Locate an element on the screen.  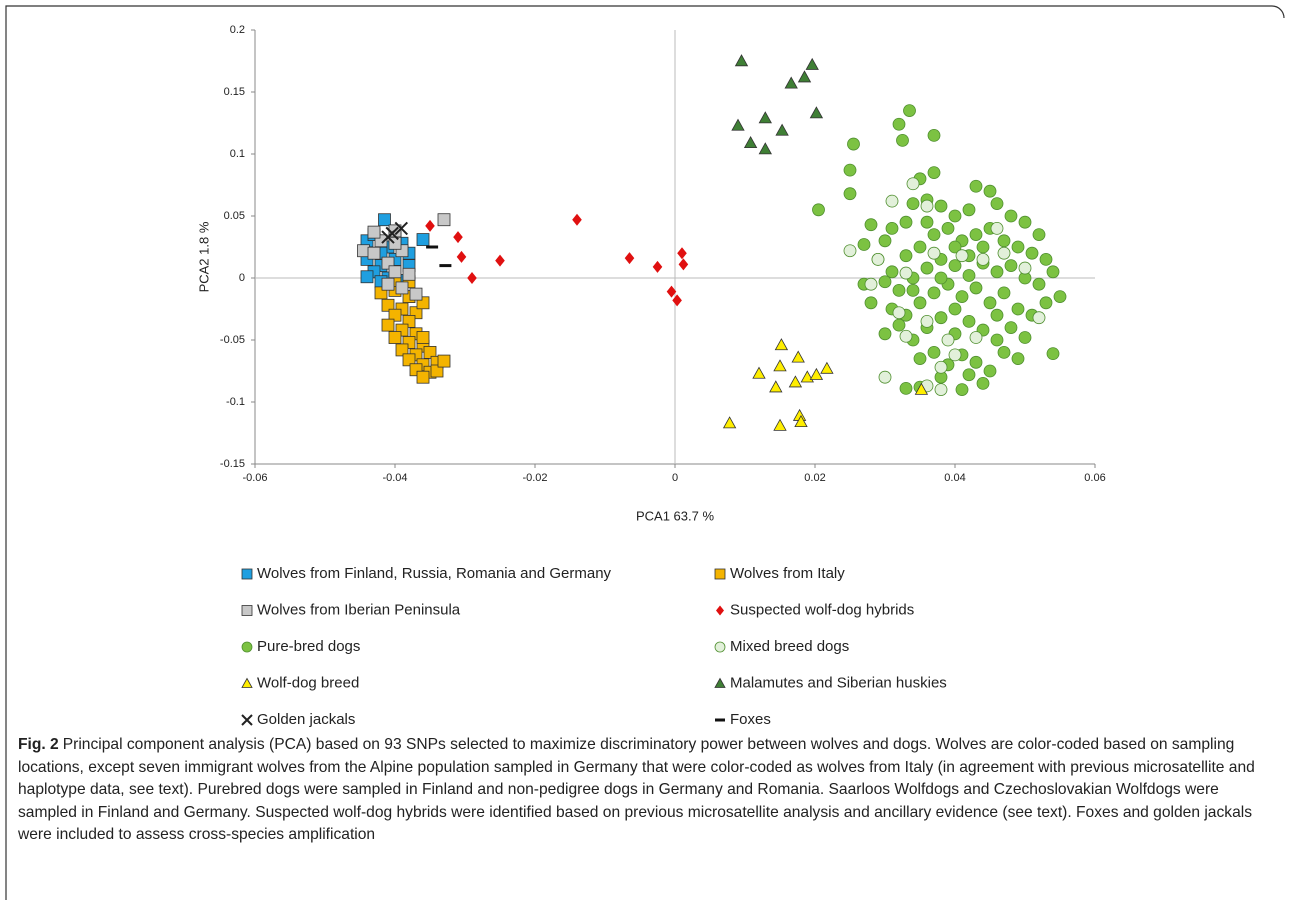
y-tick-label: -0.15 is located at coordinates (232, 464).